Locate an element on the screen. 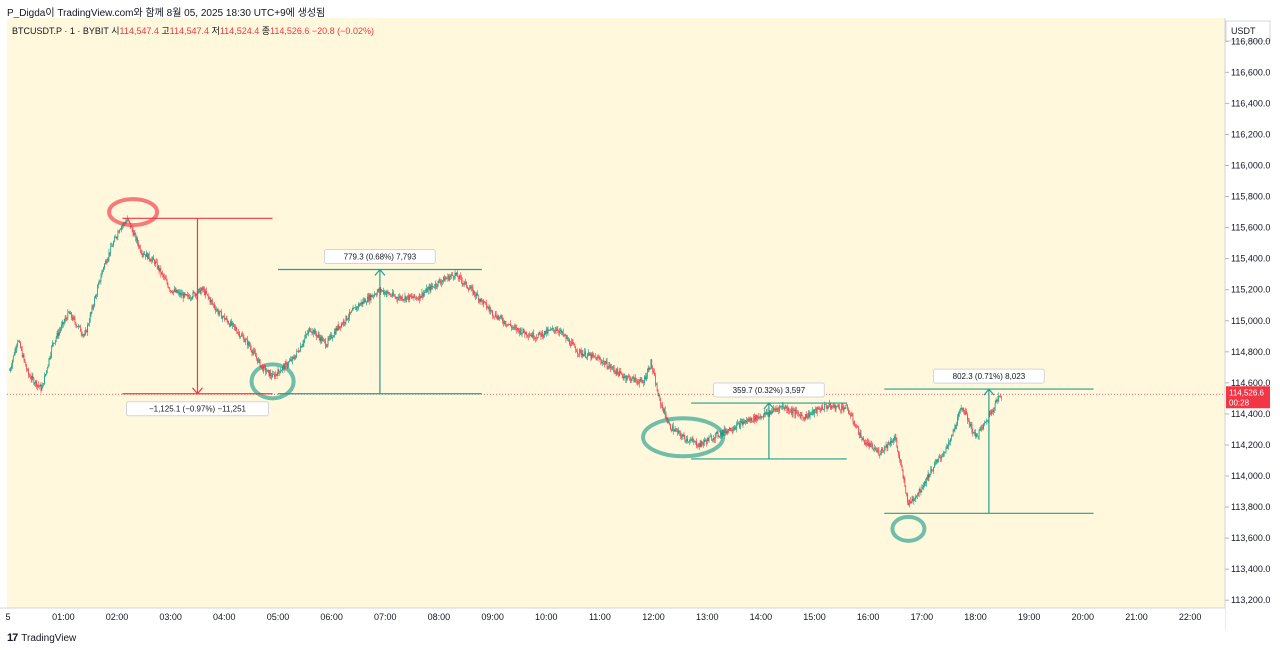  tradingview-logo-icon: 17 is located at coordinates (12, 638).